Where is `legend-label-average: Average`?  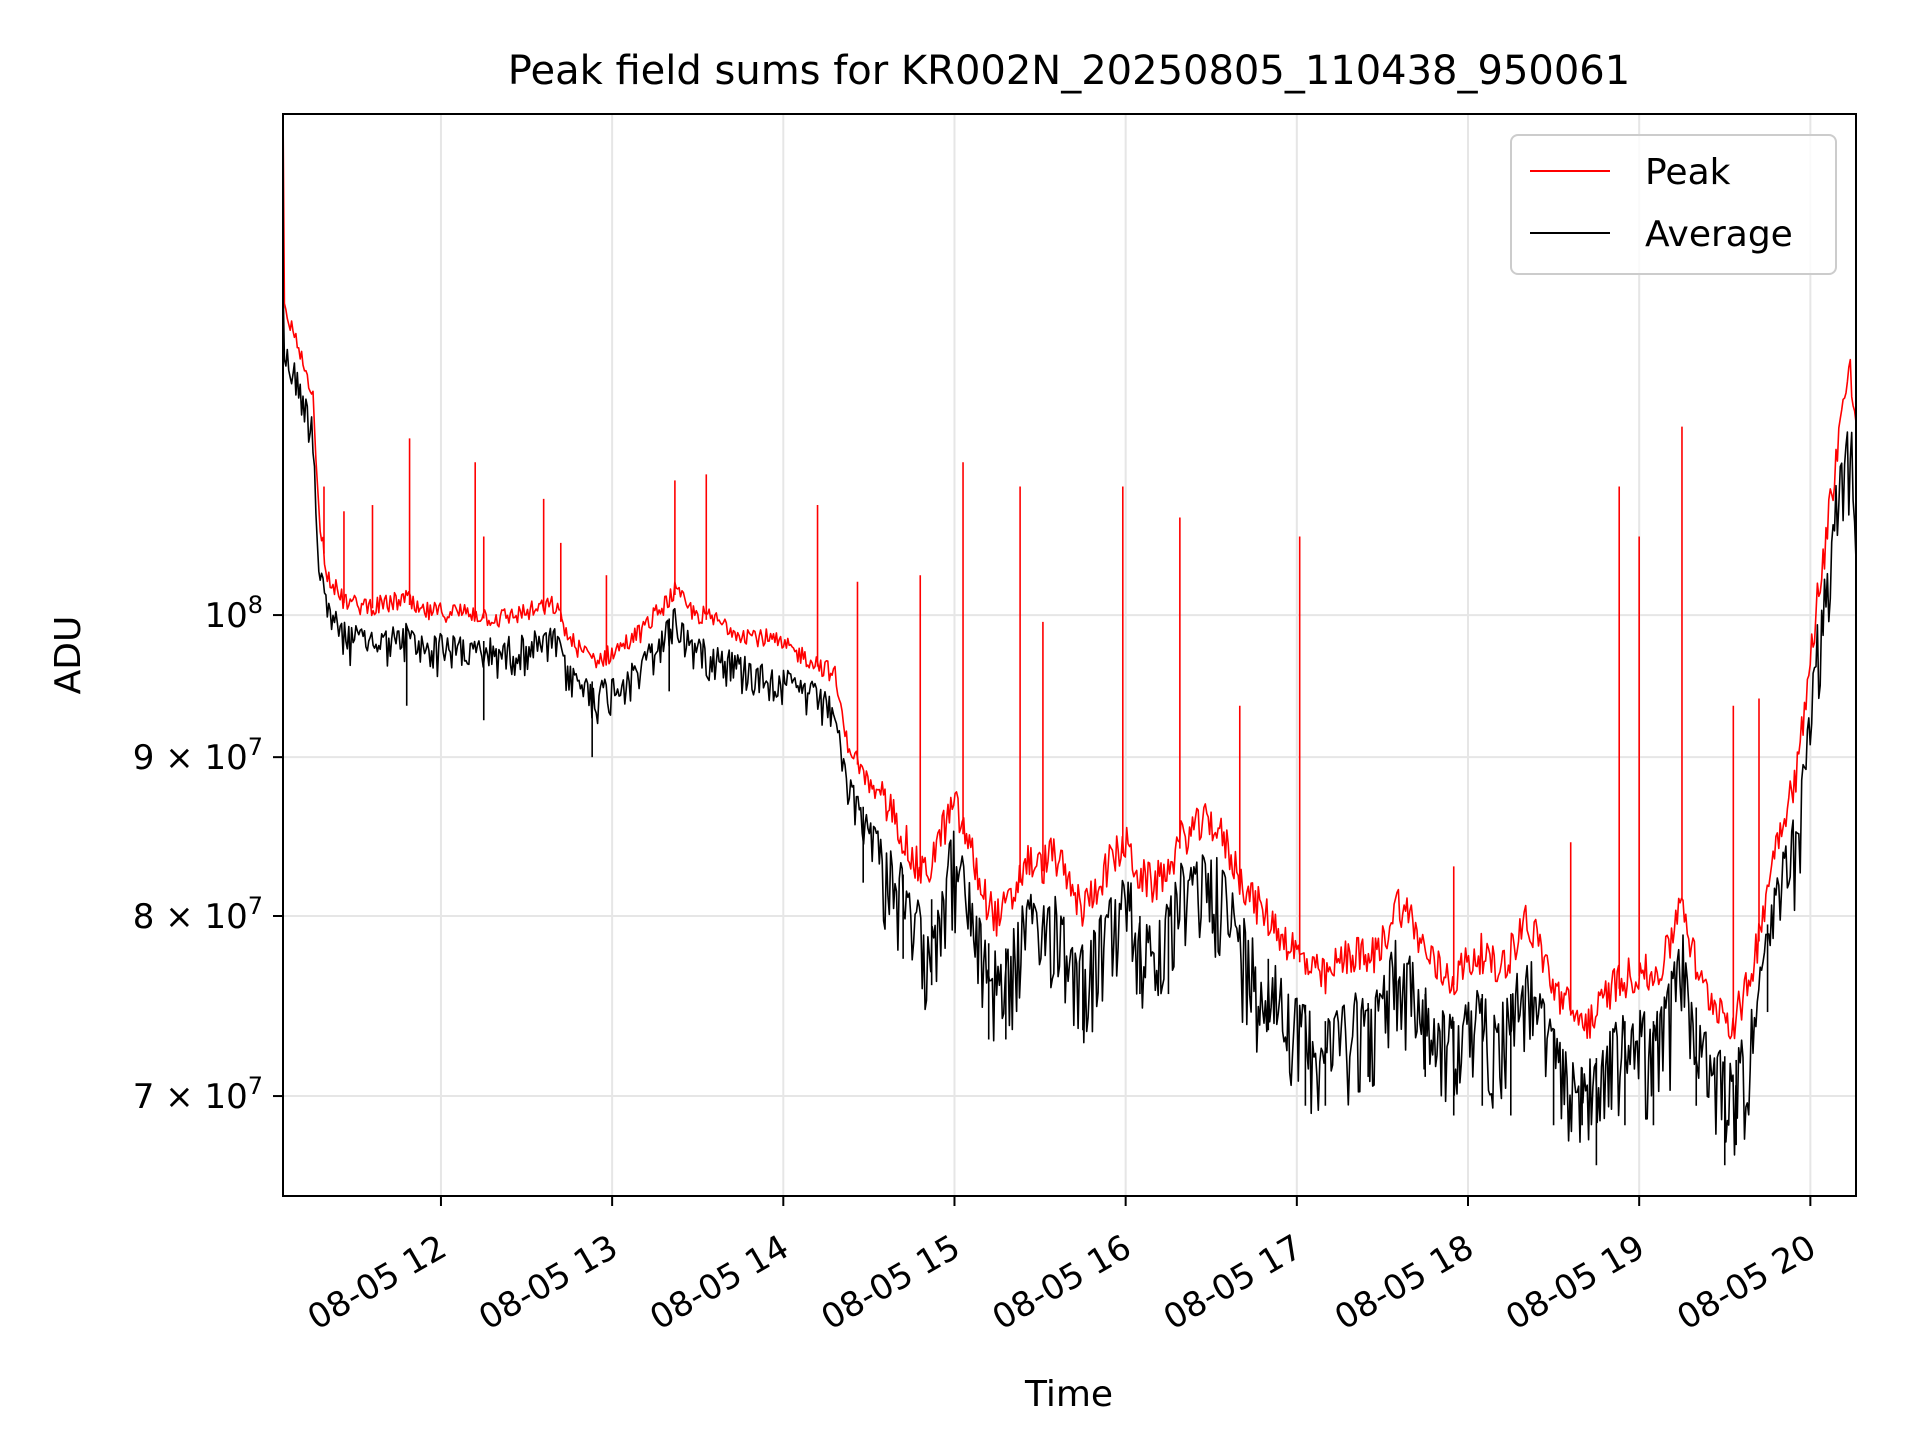
legend-label-average: Average is located at coordinates (1719, 234).